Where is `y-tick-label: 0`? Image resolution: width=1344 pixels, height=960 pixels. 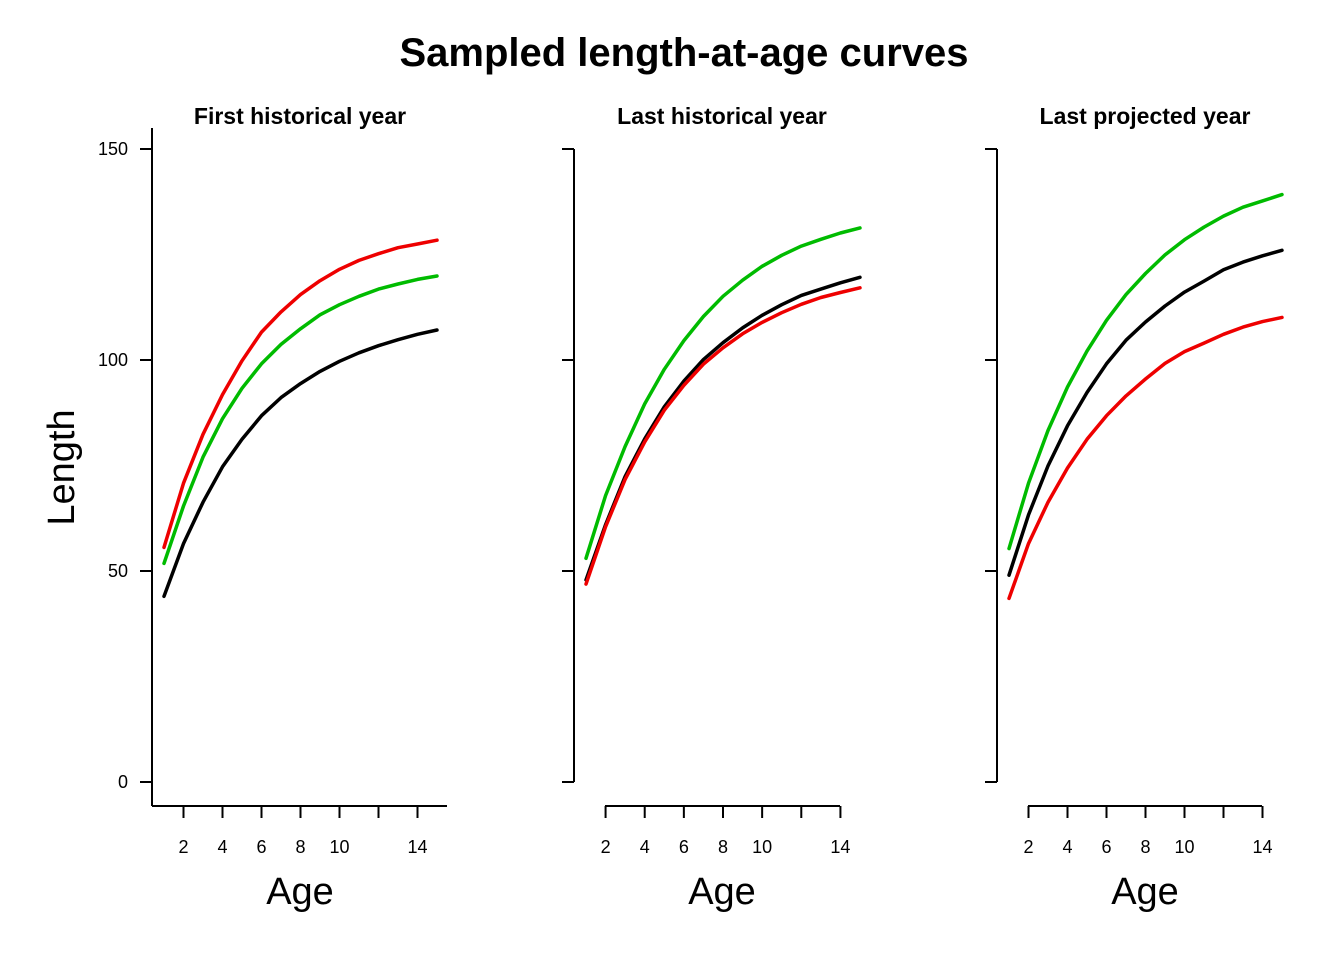 y-tick-label: 0 is located at coordinates (123, 782).